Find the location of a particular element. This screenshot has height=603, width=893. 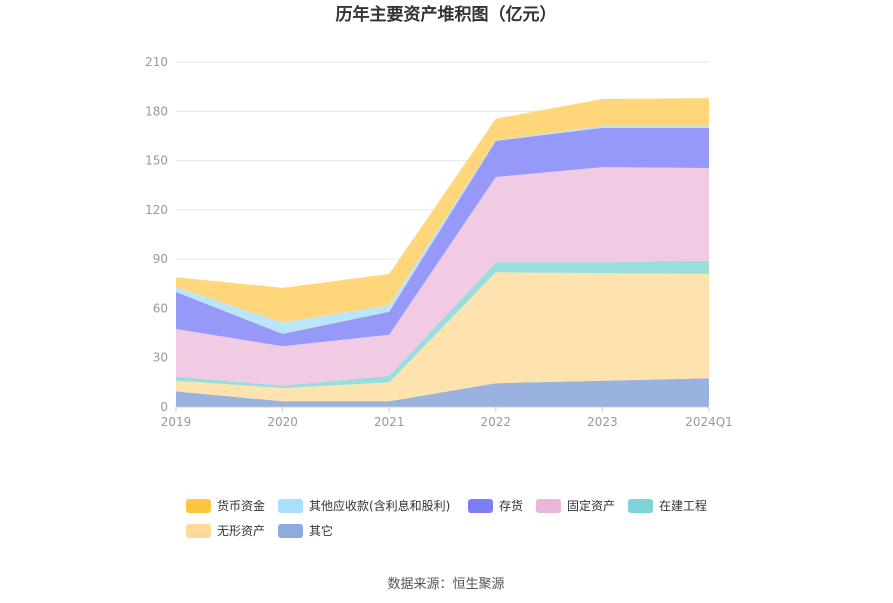

legend-label: 在建工程 is located at coordinates (683, 505).